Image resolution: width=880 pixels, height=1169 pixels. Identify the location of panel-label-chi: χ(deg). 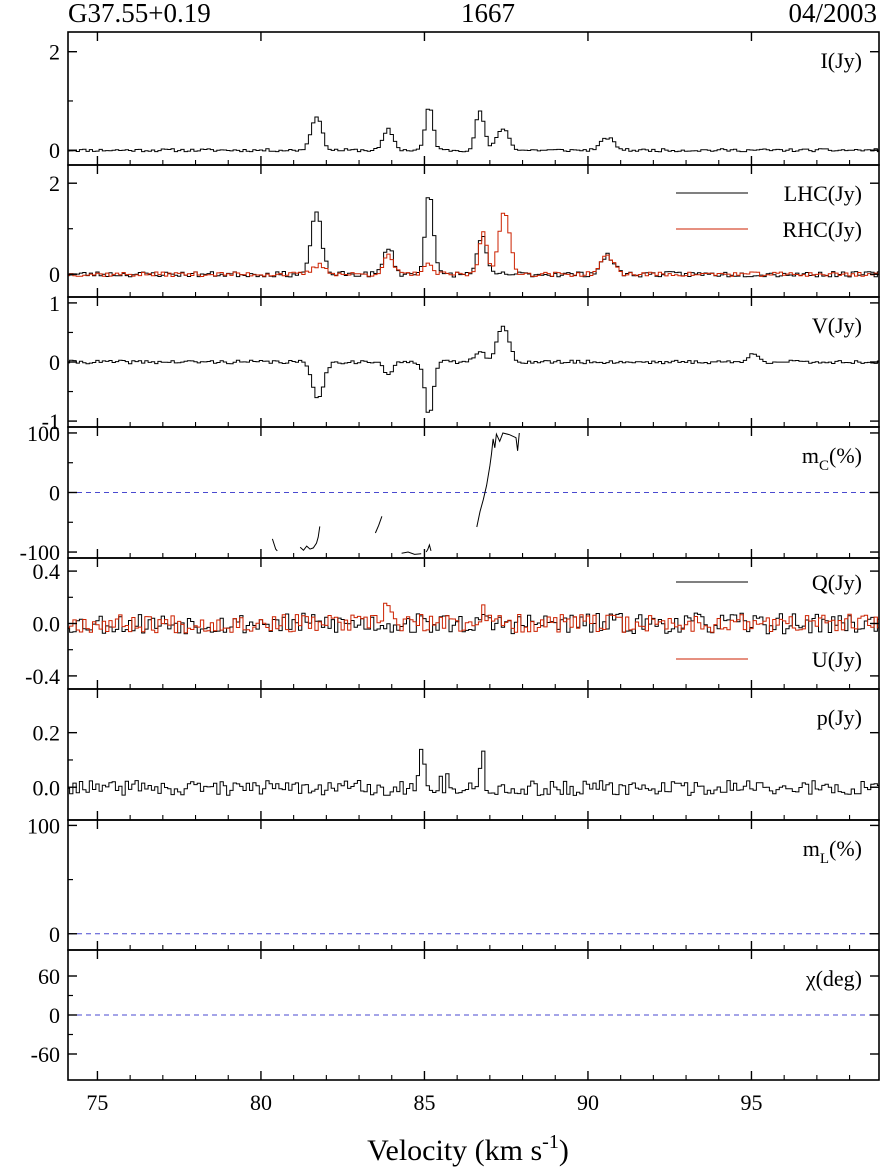
(833, 978).